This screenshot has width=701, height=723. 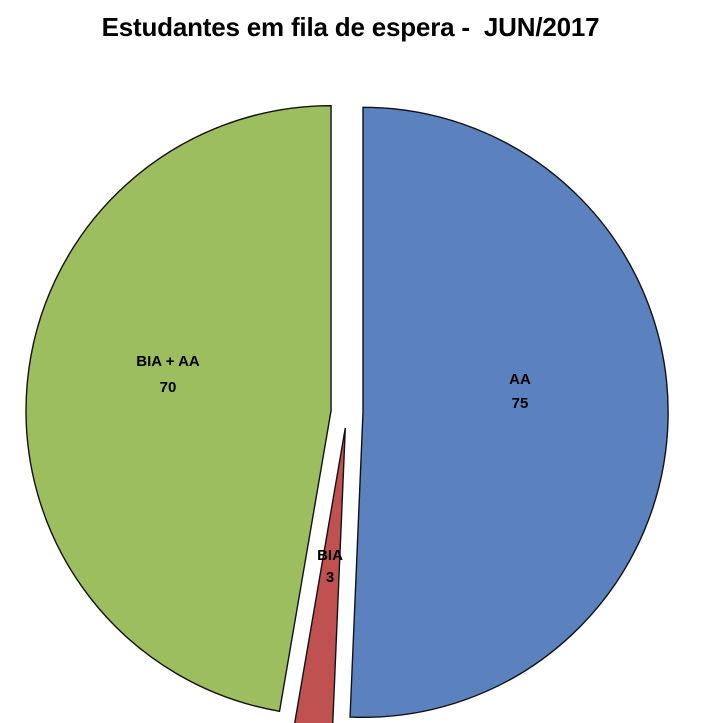 I want to click on slice-label-bia-aa: BIA + AA, so click(x=168, y=361).